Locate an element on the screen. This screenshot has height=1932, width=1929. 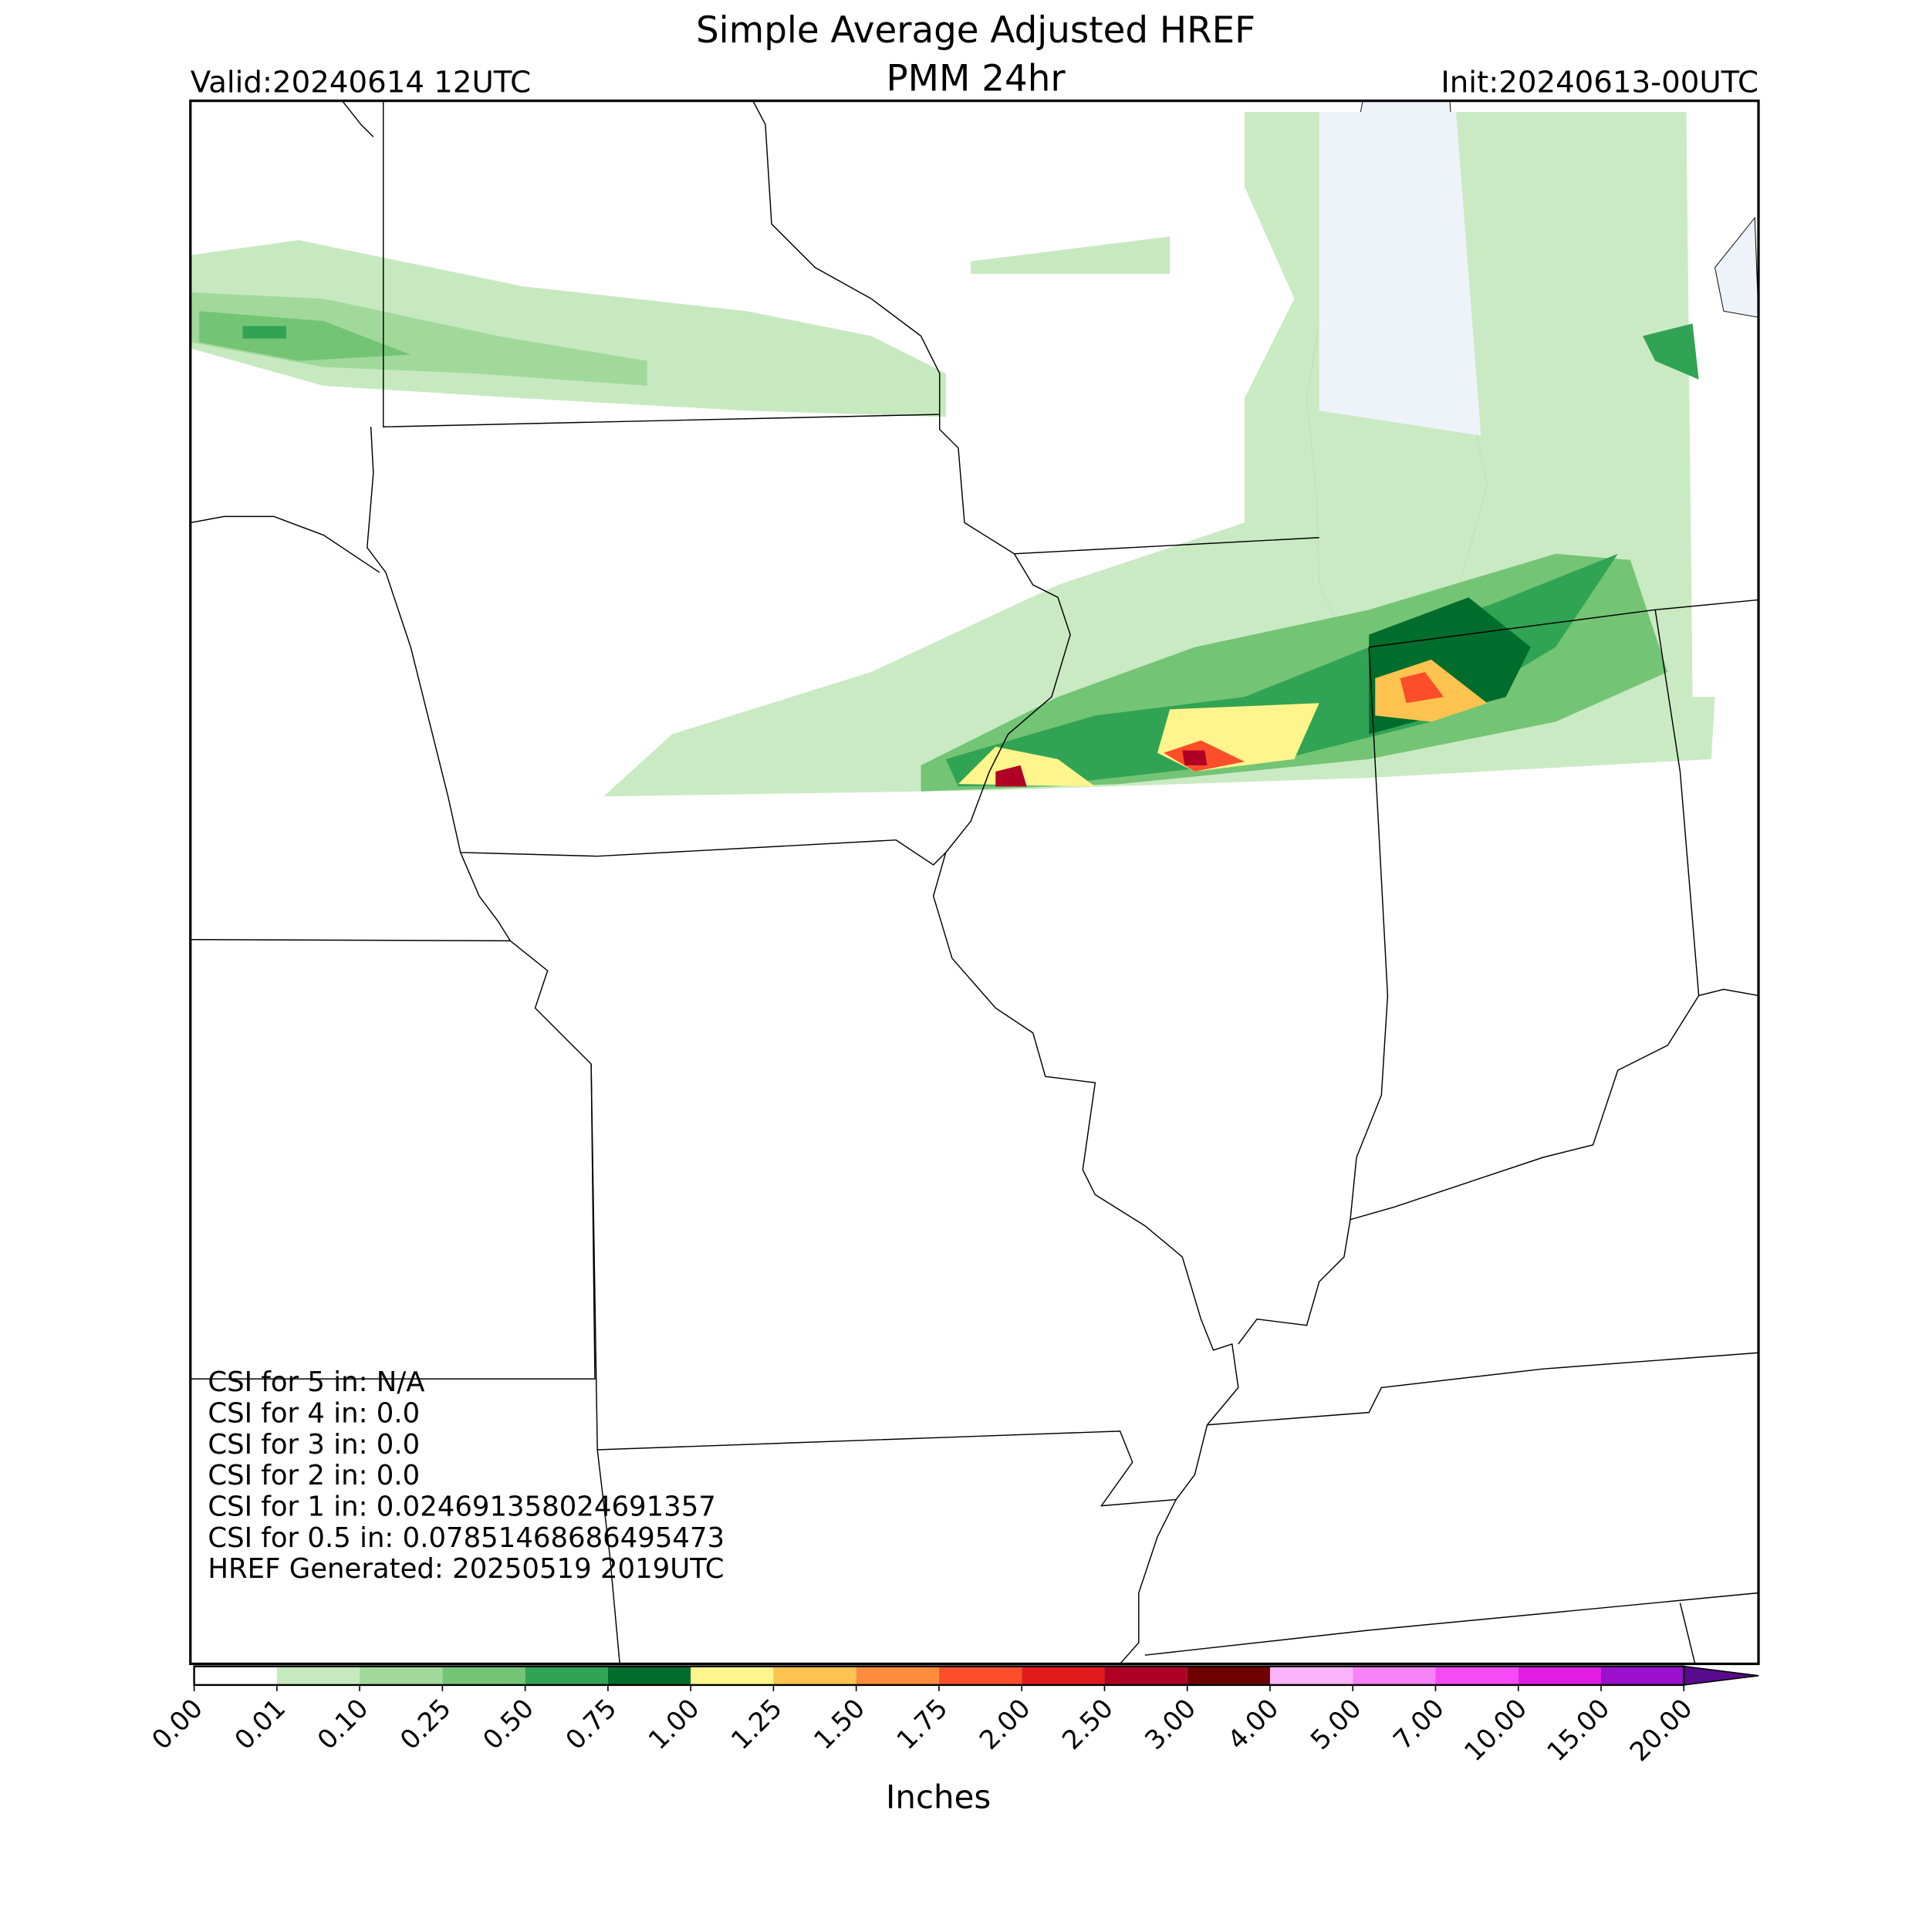
stat-line: HREF Generated: 20250519 2019UTC is located at coordinates (466, 1569).